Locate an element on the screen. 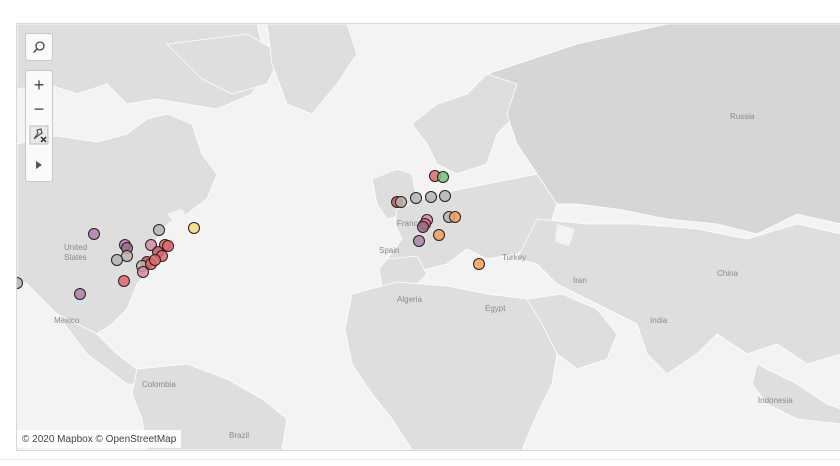 The height and width of the screenshot is (466, 840). map-search-button is located at coordinates (39, 47).